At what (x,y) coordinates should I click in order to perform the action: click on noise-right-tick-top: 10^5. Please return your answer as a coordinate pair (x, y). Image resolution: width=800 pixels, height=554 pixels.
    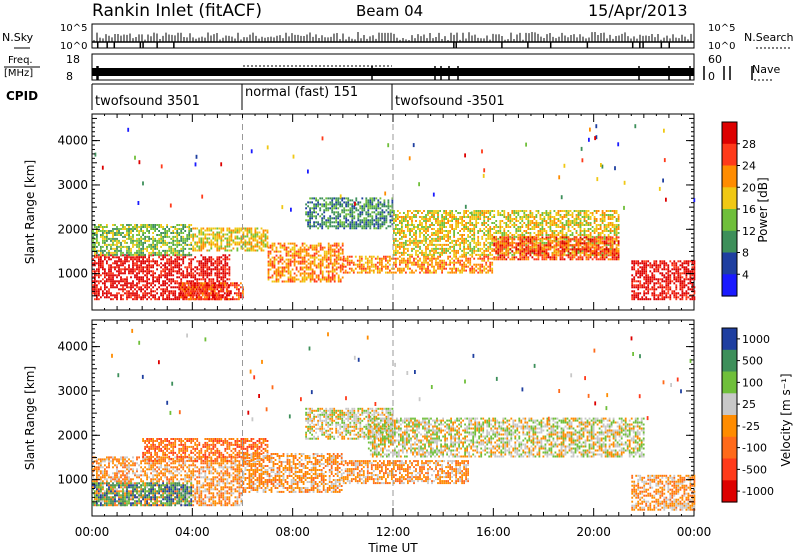
    Looking at the image, I should click on (721, 28).